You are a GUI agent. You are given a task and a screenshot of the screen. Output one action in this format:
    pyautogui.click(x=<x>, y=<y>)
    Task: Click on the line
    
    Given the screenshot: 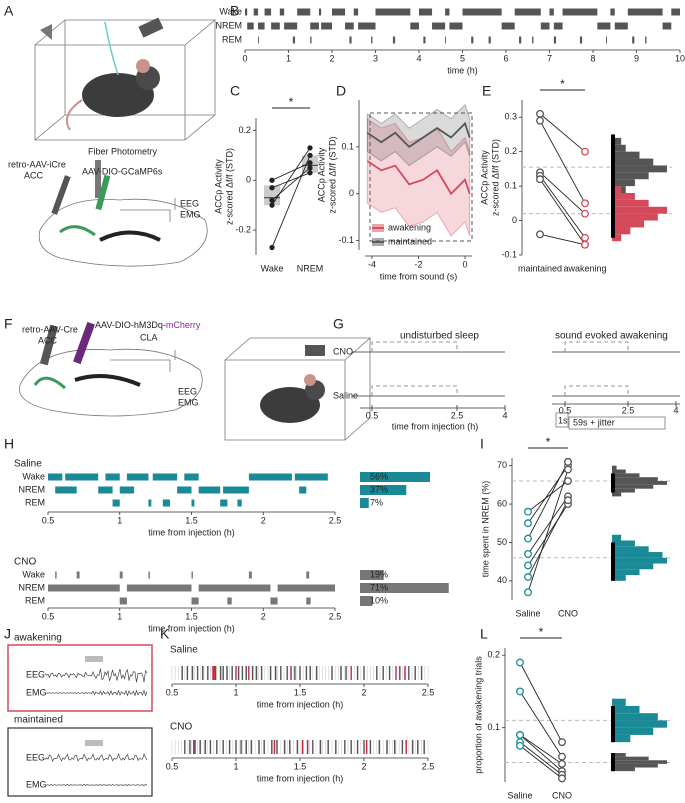 What is the action you would take?
    pyautogui.click(x=418, y=178)
    